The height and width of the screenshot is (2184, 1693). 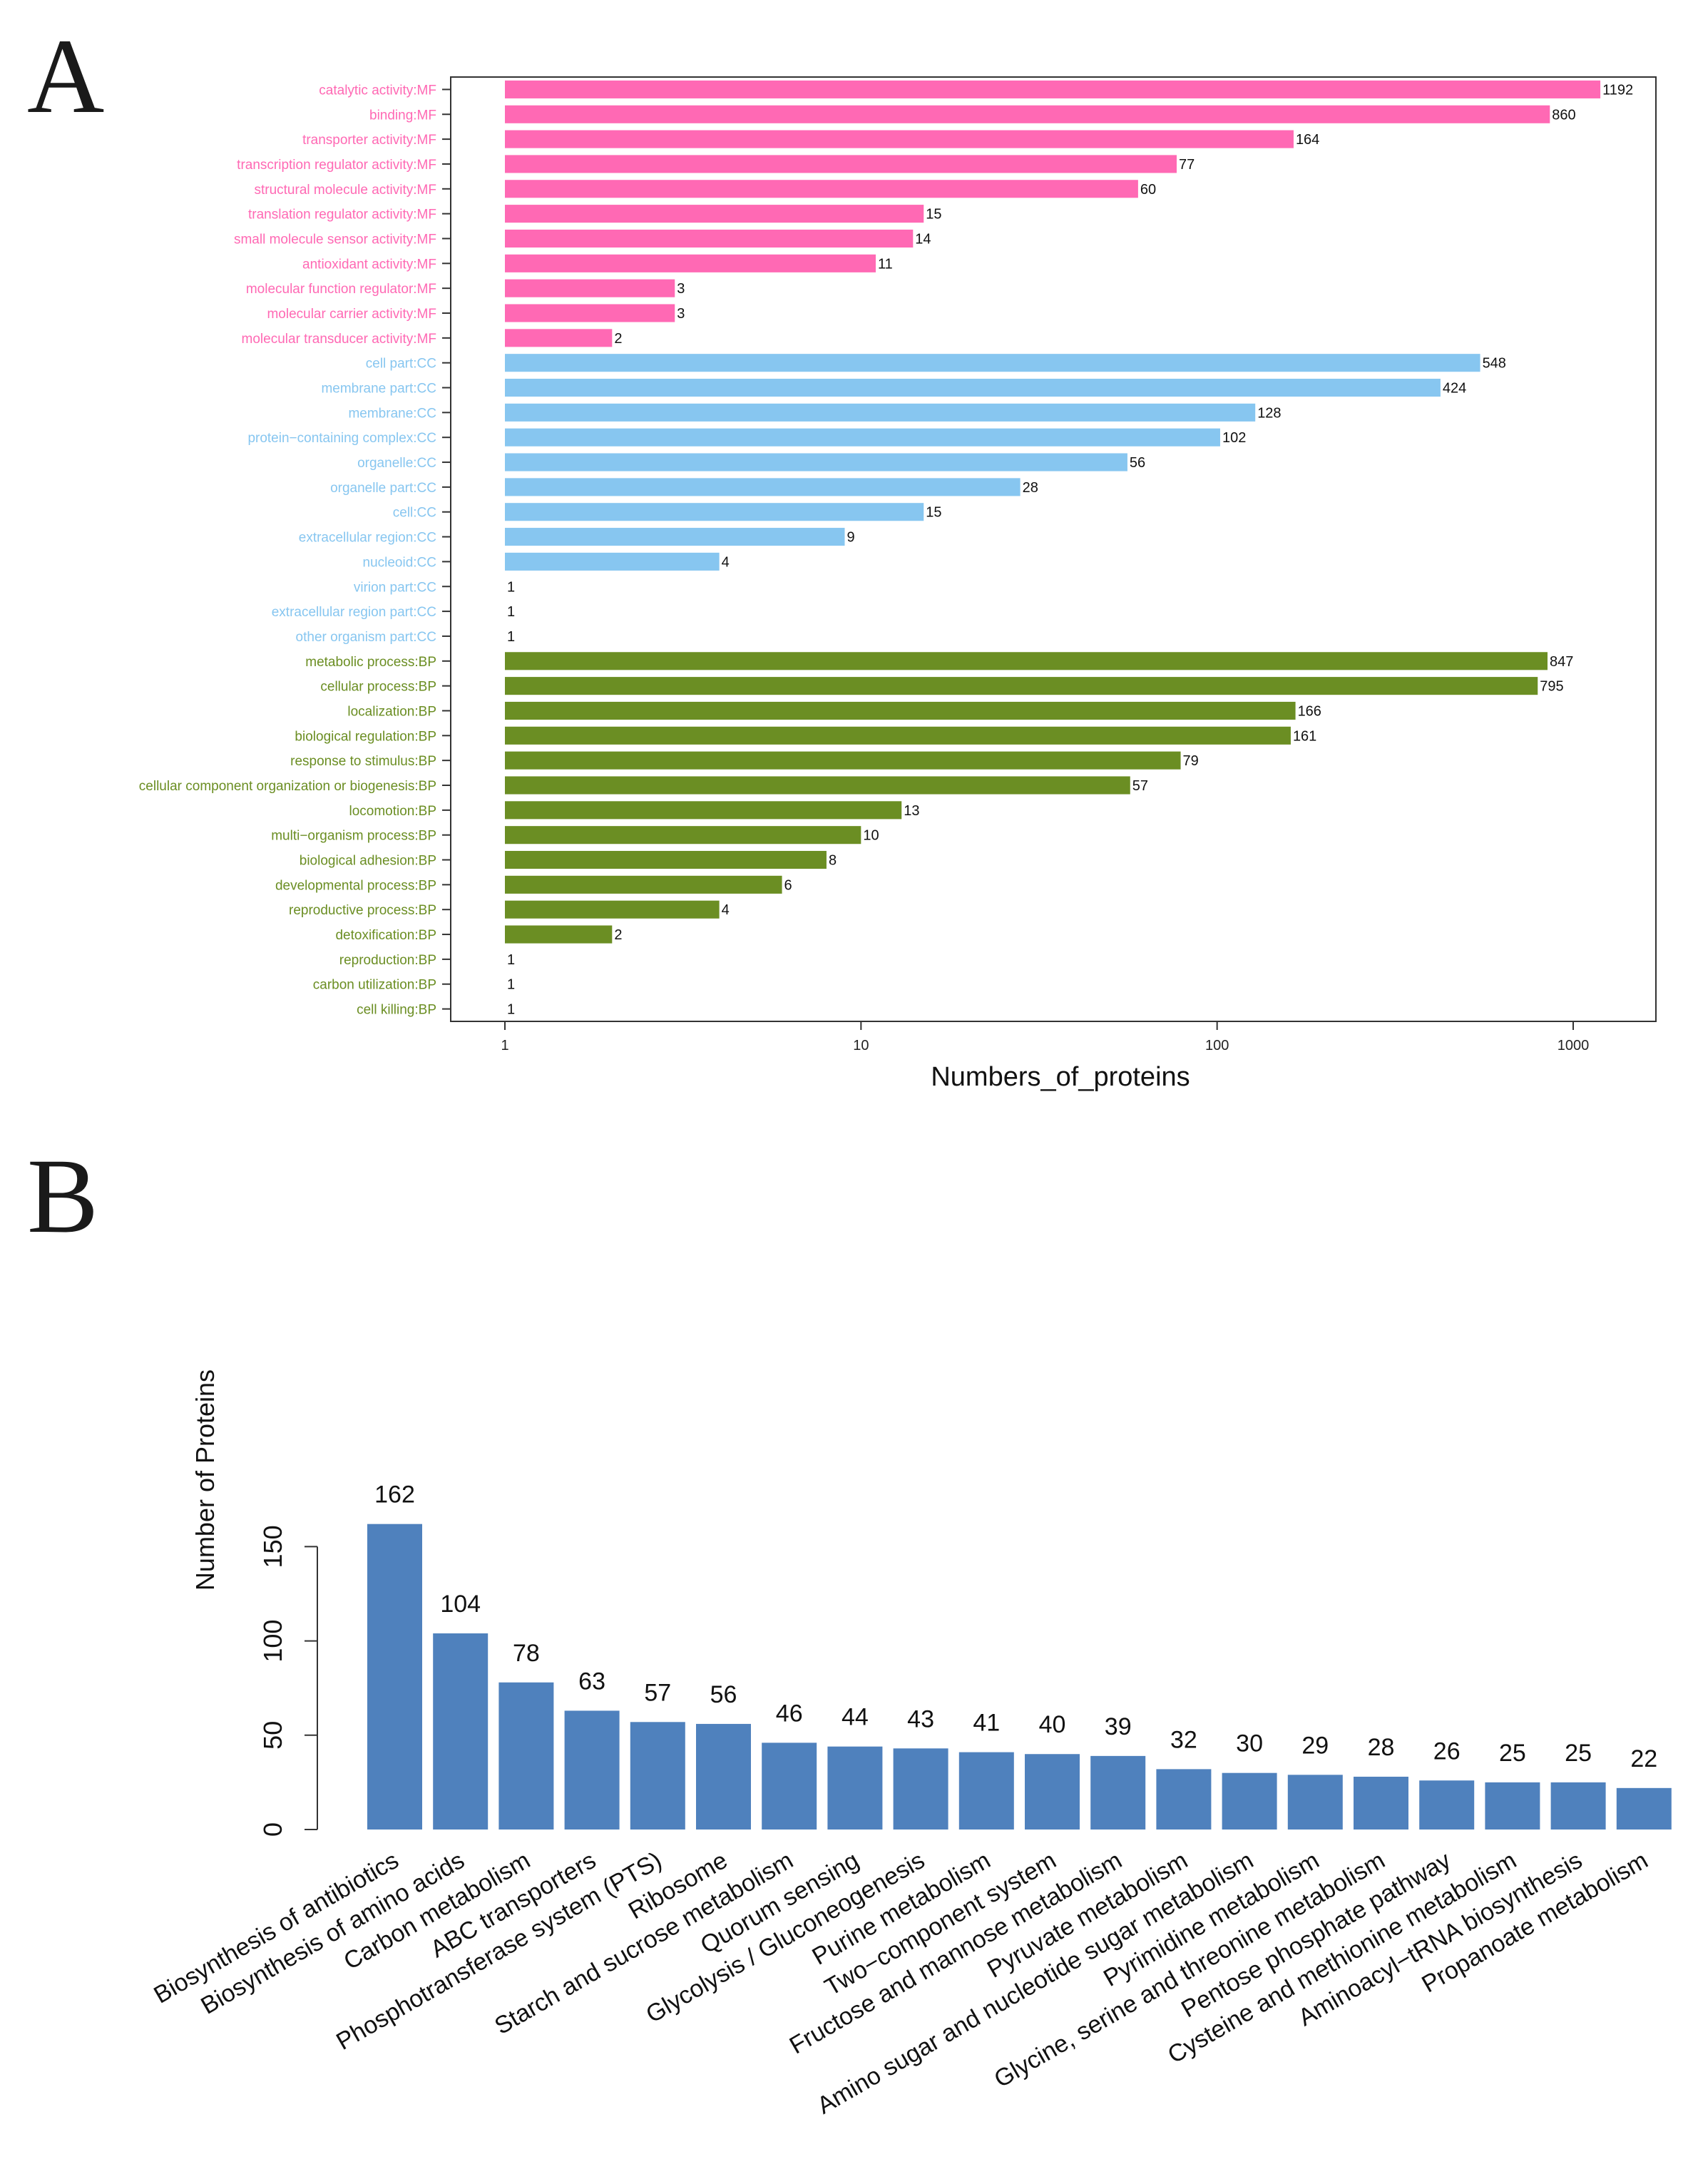 I want to click on data-label: 29, so click(x=1315, y=1745).